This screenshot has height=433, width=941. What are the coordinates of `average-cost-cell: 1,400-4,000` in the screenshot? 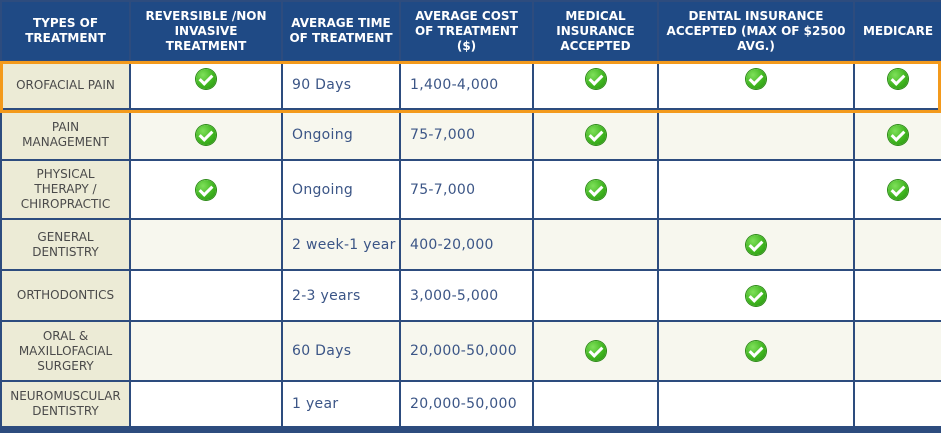 It's located at (466, 85).